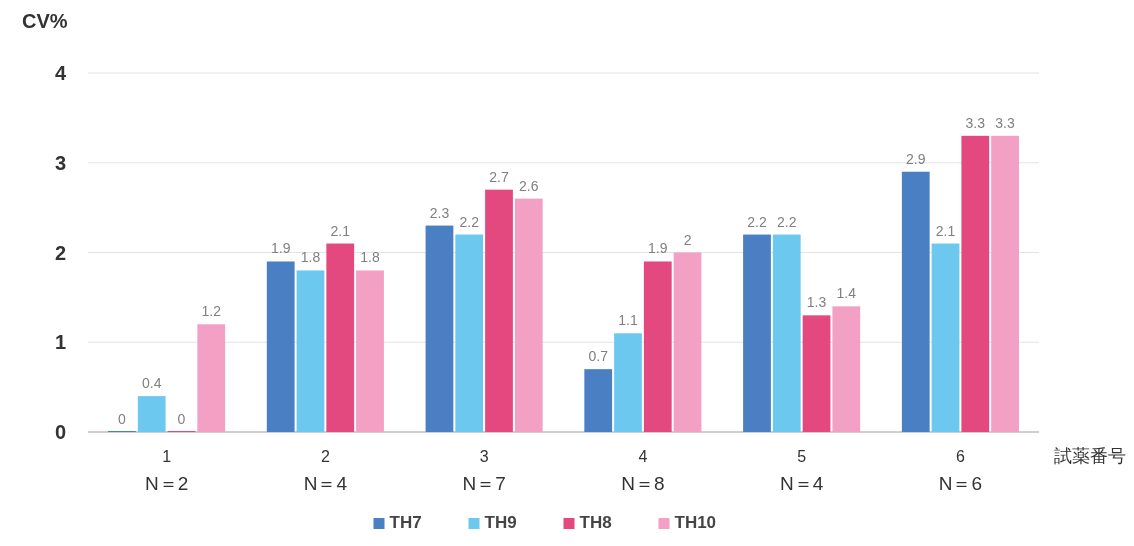 Image resolution: width=1134 pixels, height=546 pixels. Describe the element at coordinates (1090, 456) in the screenshot. I see `x-axis-title: 試薬番号` at that location.